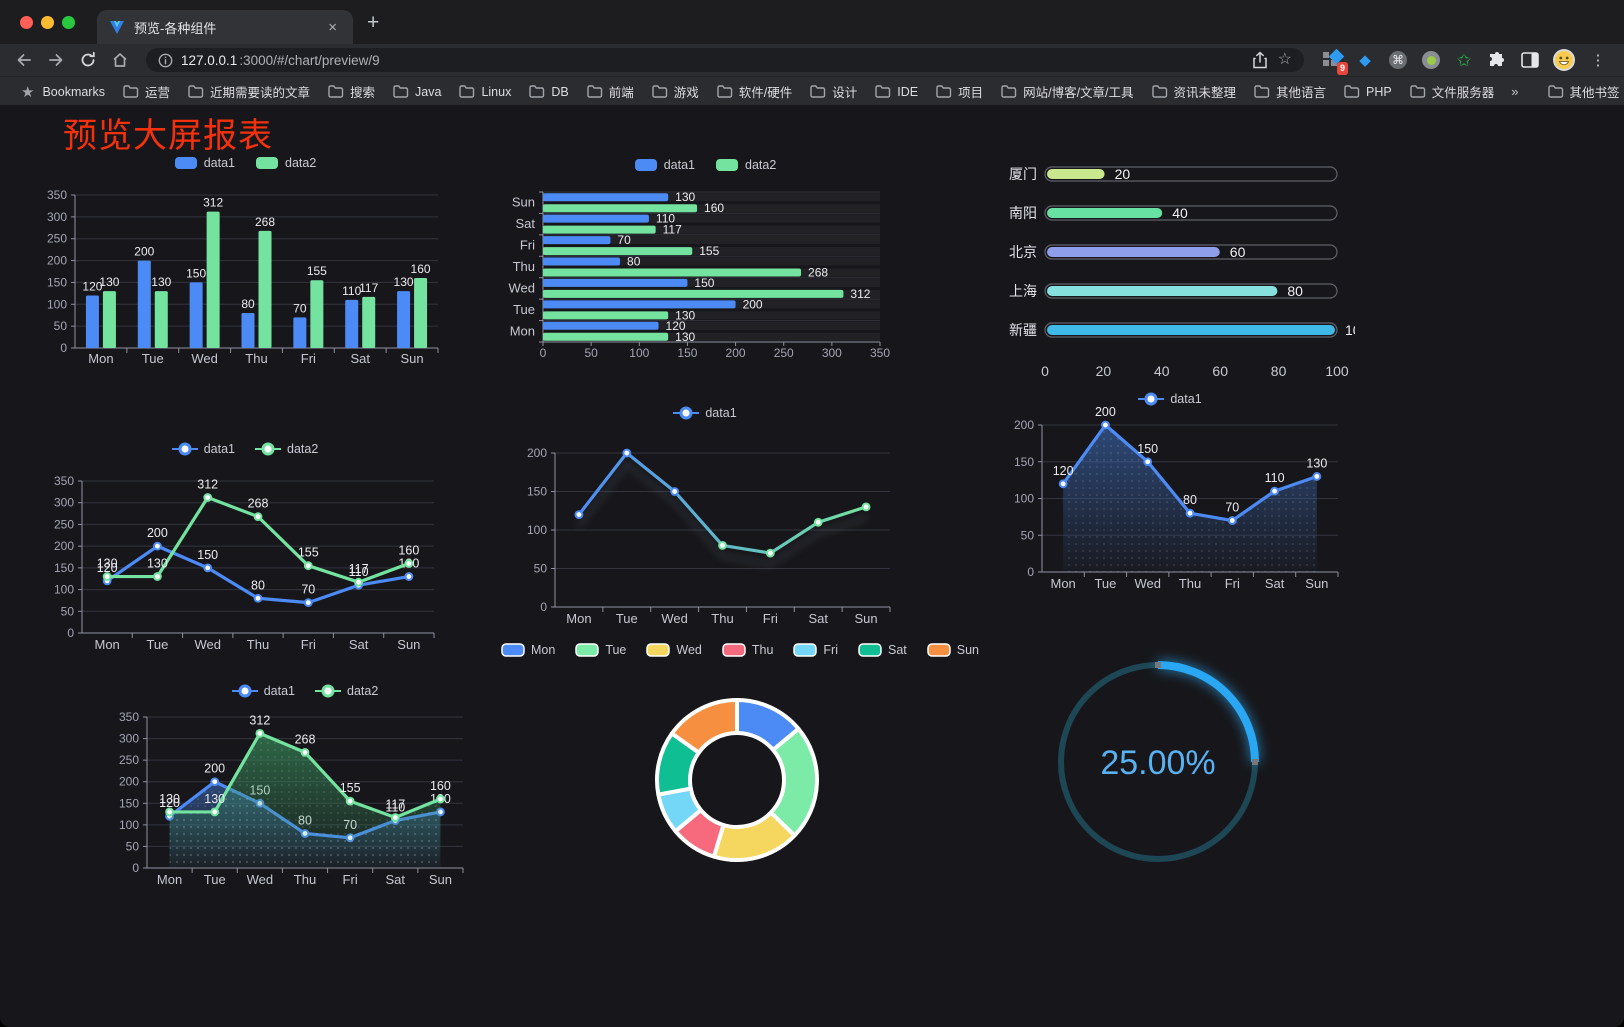 The width and height of the screenshot is (1624, 1027). I want to click on bookmark-folder: PHP, so click(1368, 92).